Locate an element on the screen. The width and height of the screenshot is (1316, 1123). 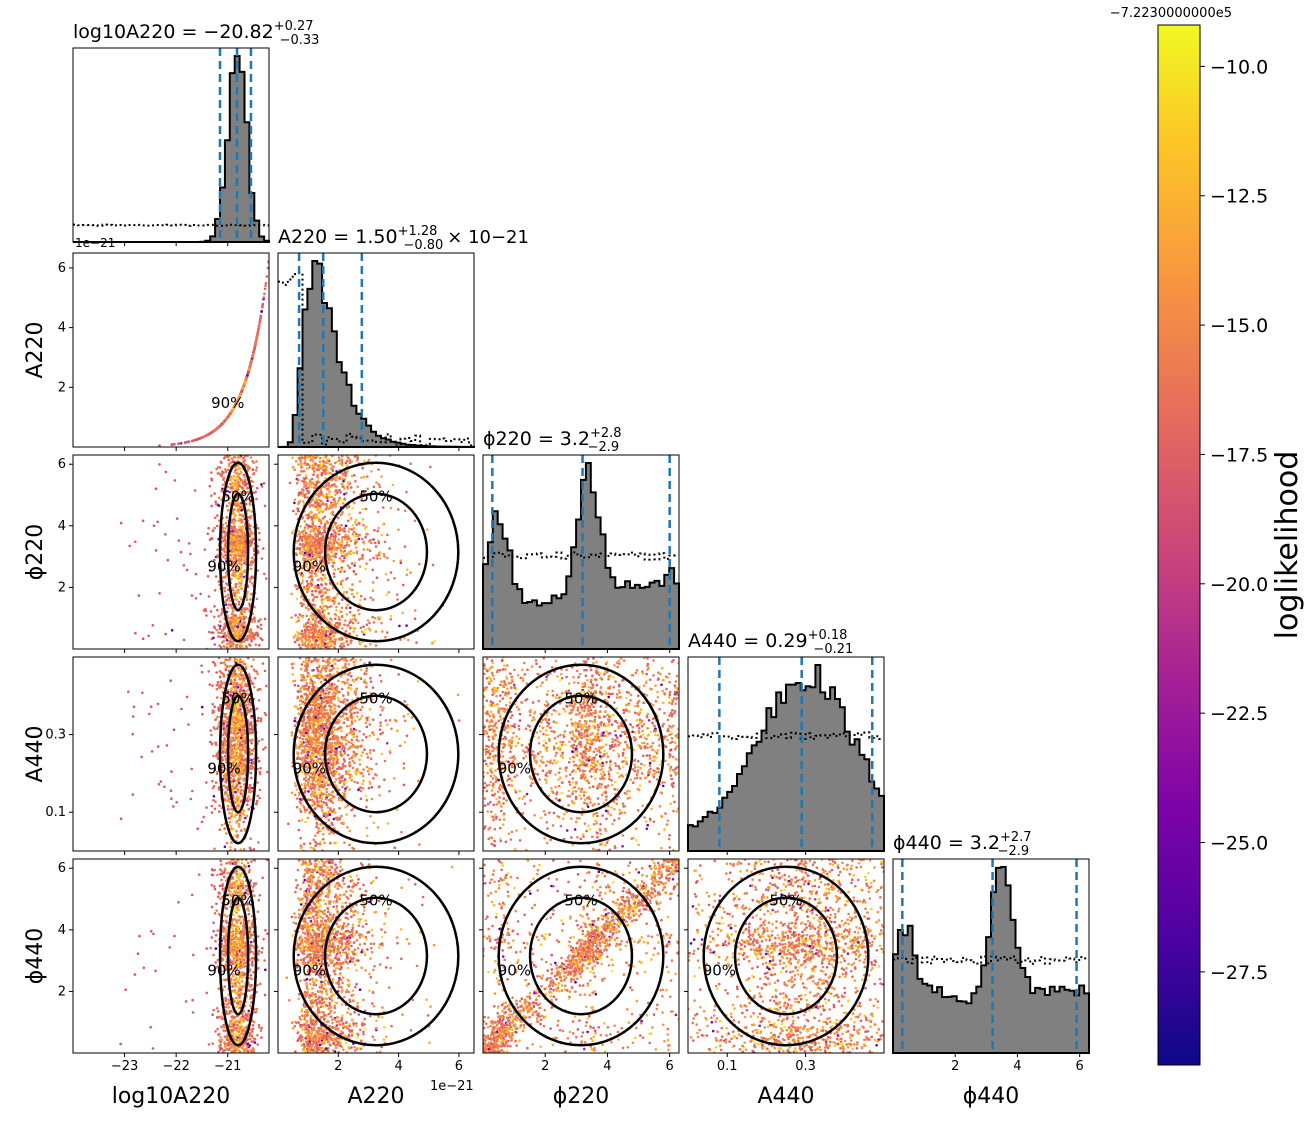
histogram is located at coordinates (376, 354).